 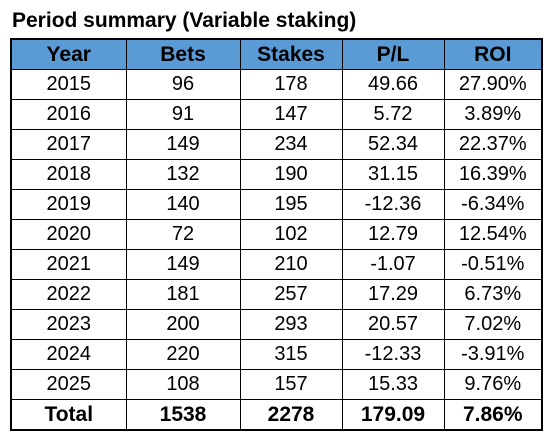 I want to click on table-row: 2018 132 190 31.15 16.39%, so click(x=276, y=174).